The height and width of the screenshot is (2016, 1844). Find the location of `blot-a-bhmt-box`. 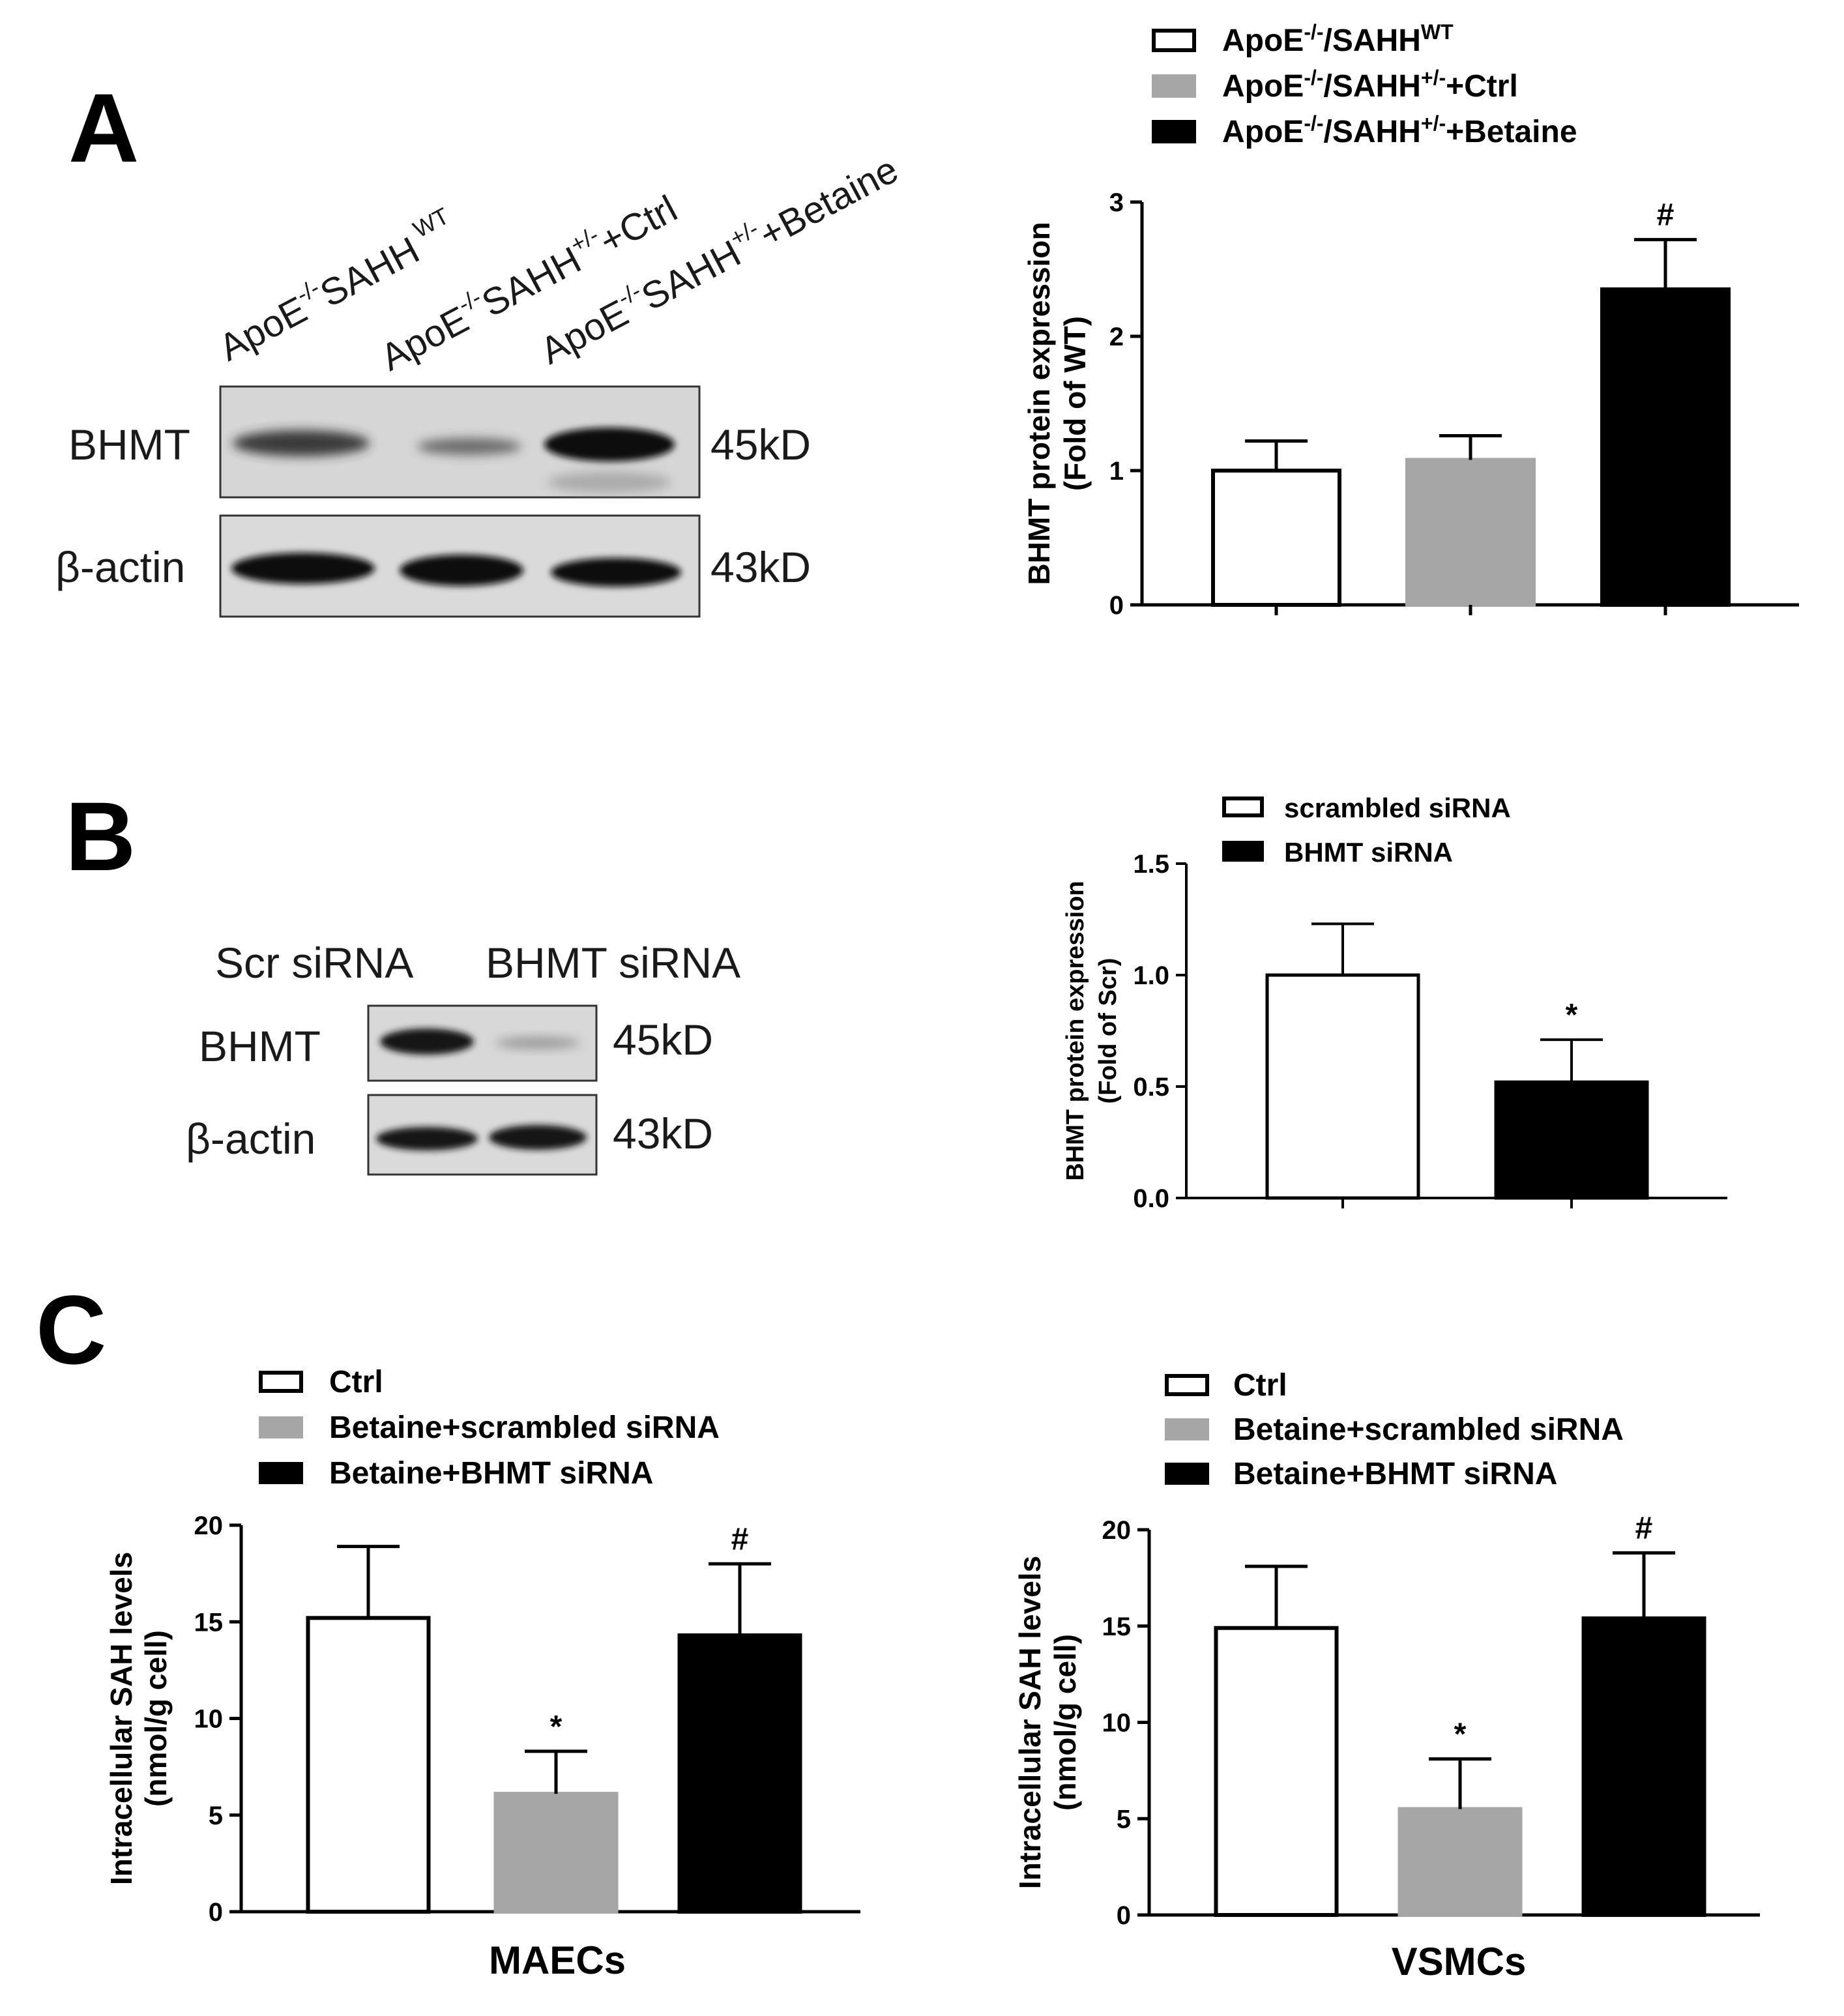

blot-a-bhmt-box is located at coordinates (460, 442).